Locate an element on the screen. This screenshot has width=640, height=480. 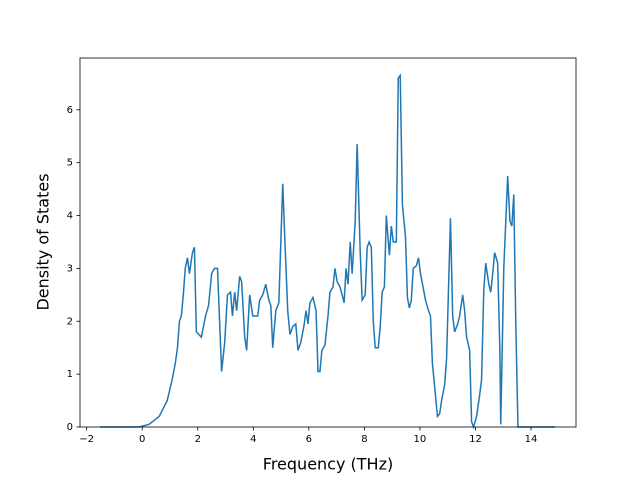
x-tick-label: 6 is located at coordinates (309, 439).